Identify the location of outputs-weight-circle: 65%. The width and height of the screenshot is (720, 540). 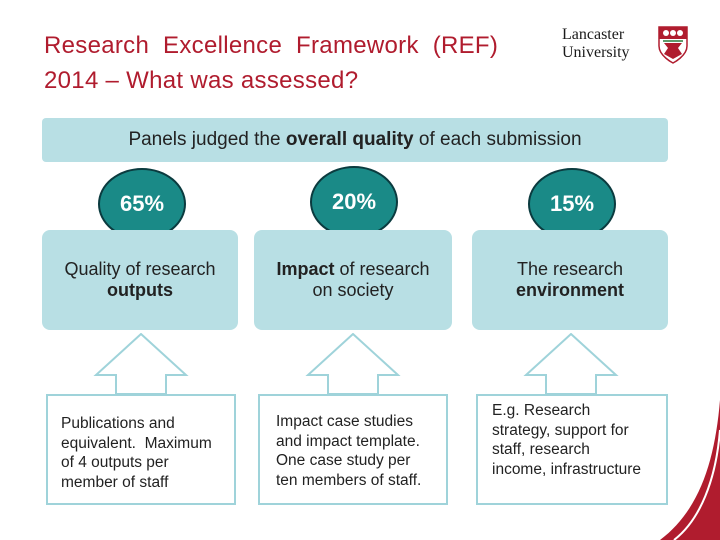
(142, 204).